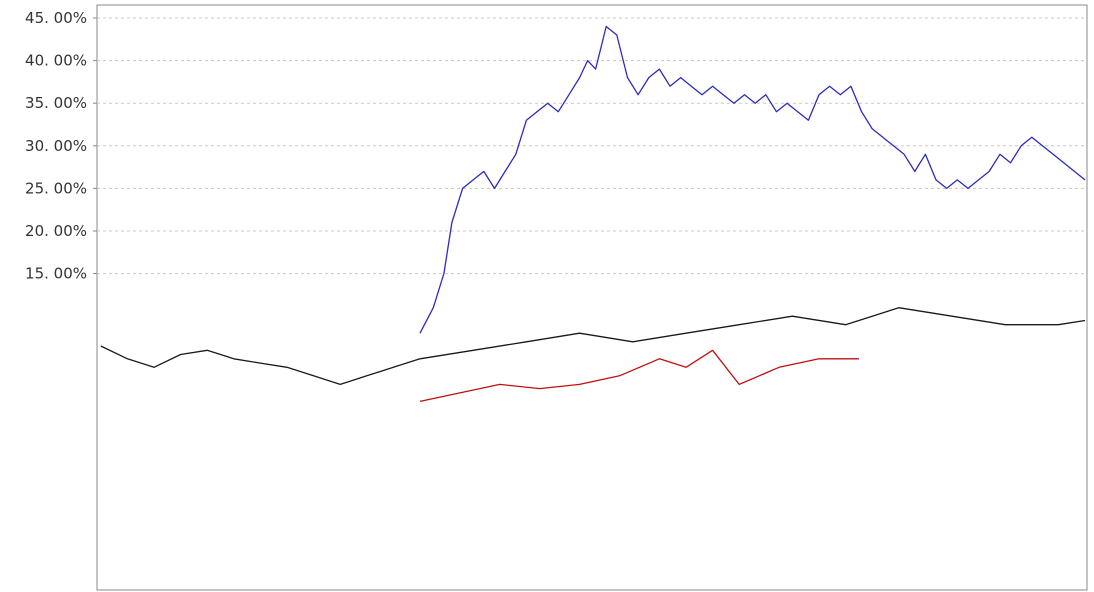  What do you see at coordinates (56, 188) in the screenshot?
I see `y-tick-label: 25. 00%` at bounding box center [56, 188].